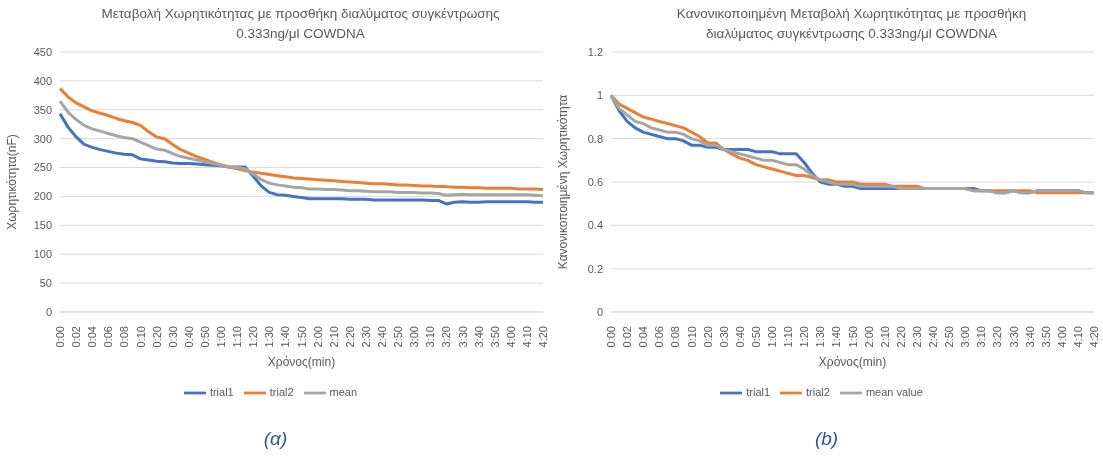 This screenshot has height=463, width=1103. Describe the element at coordinates (42, 196) in the screenshot. I see `y-tick-label: 200` at that location.